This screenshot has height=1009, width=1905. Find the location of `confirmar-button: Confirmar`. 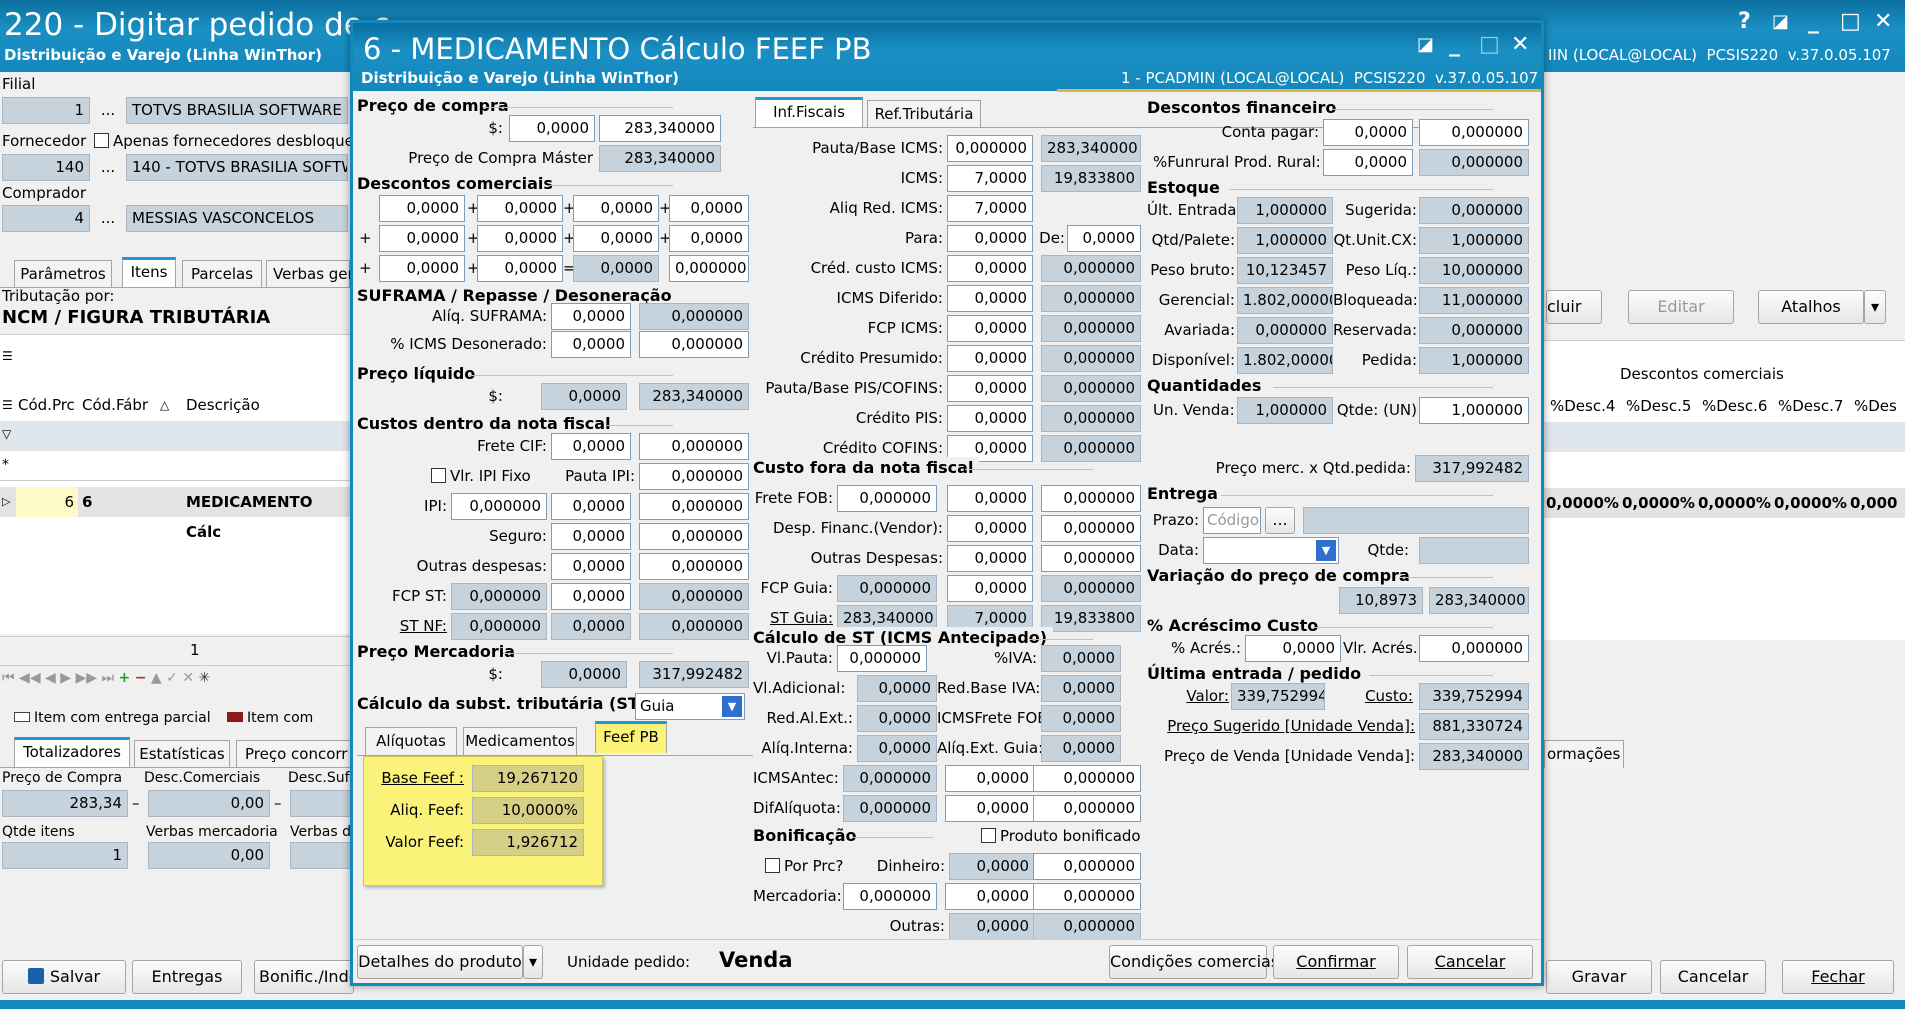

confirmar-button: Confirmar is located at coordinates (1336, 962).